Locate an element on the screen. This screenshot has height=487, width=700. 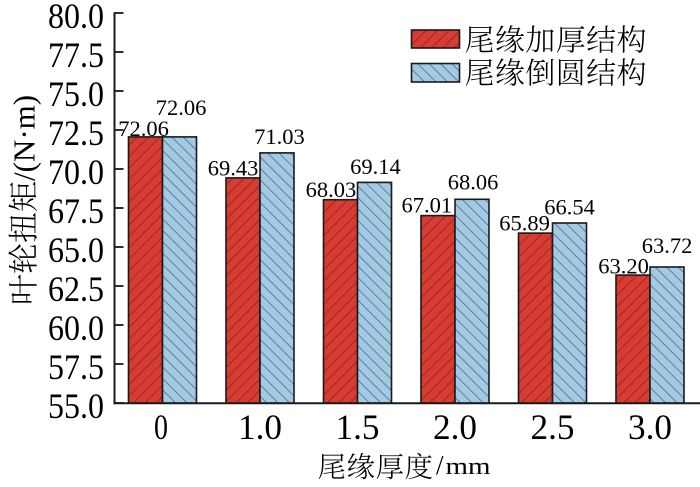
svg-text: 68.06 is located at coordinates (473, 182).